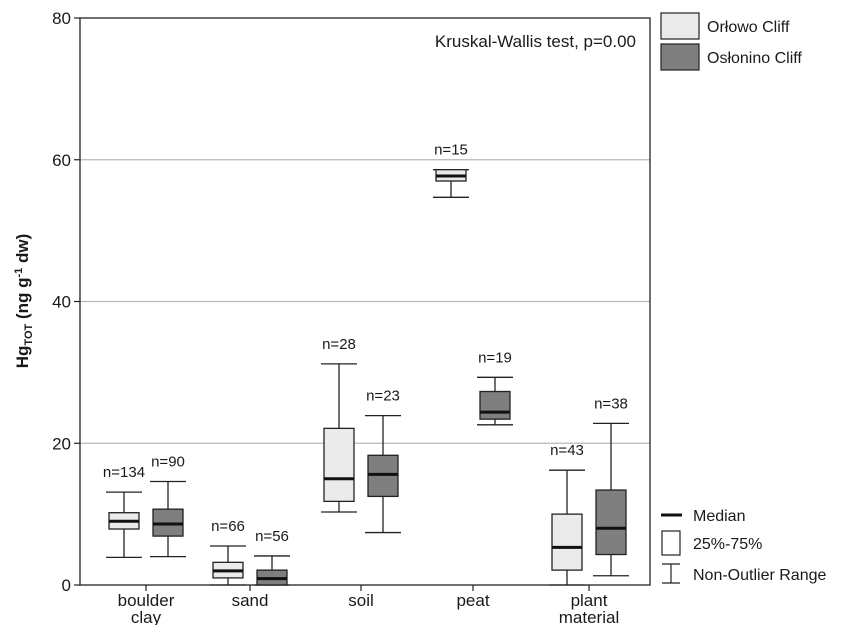 The width and height of the screenshot is (843, 625). I want to click on y-tick-label: 0, so click(66, 585).